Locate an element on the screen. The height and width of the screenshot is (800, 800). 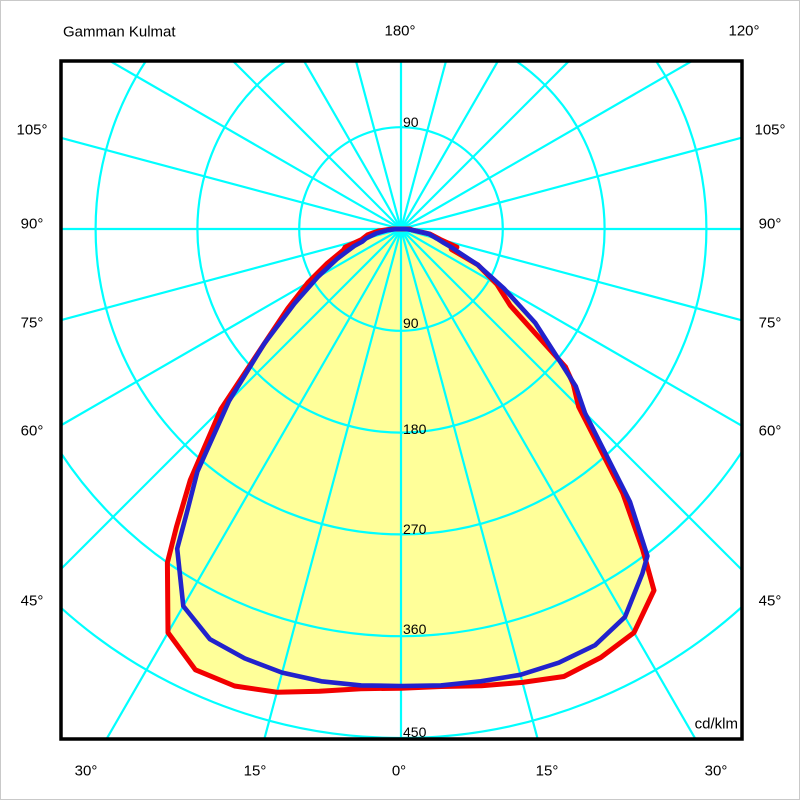
grid-ring is located at coordinates (401, 229).